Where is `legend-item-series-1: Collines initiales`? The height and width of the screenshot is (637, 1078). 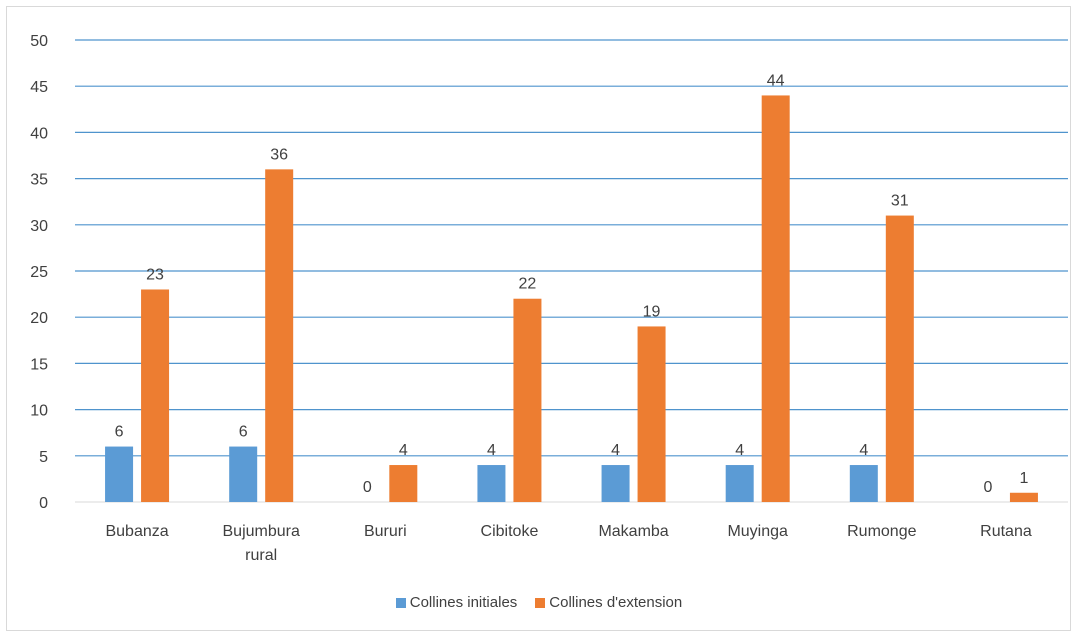
legend-item-series-1: Collines initiales is located at coordinates (456, 602).